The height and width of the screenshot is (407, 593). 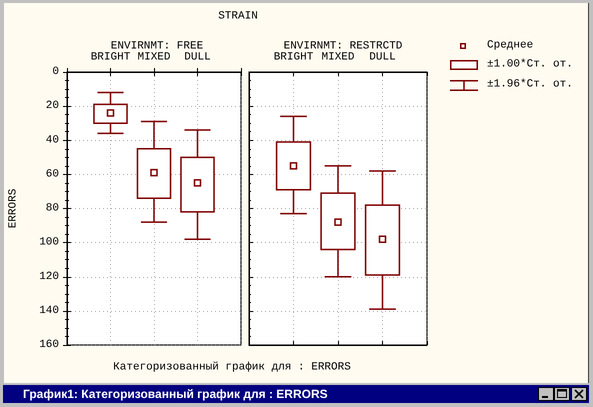 I want to click on y-tick-label: 20, so click(x=52, y=106).